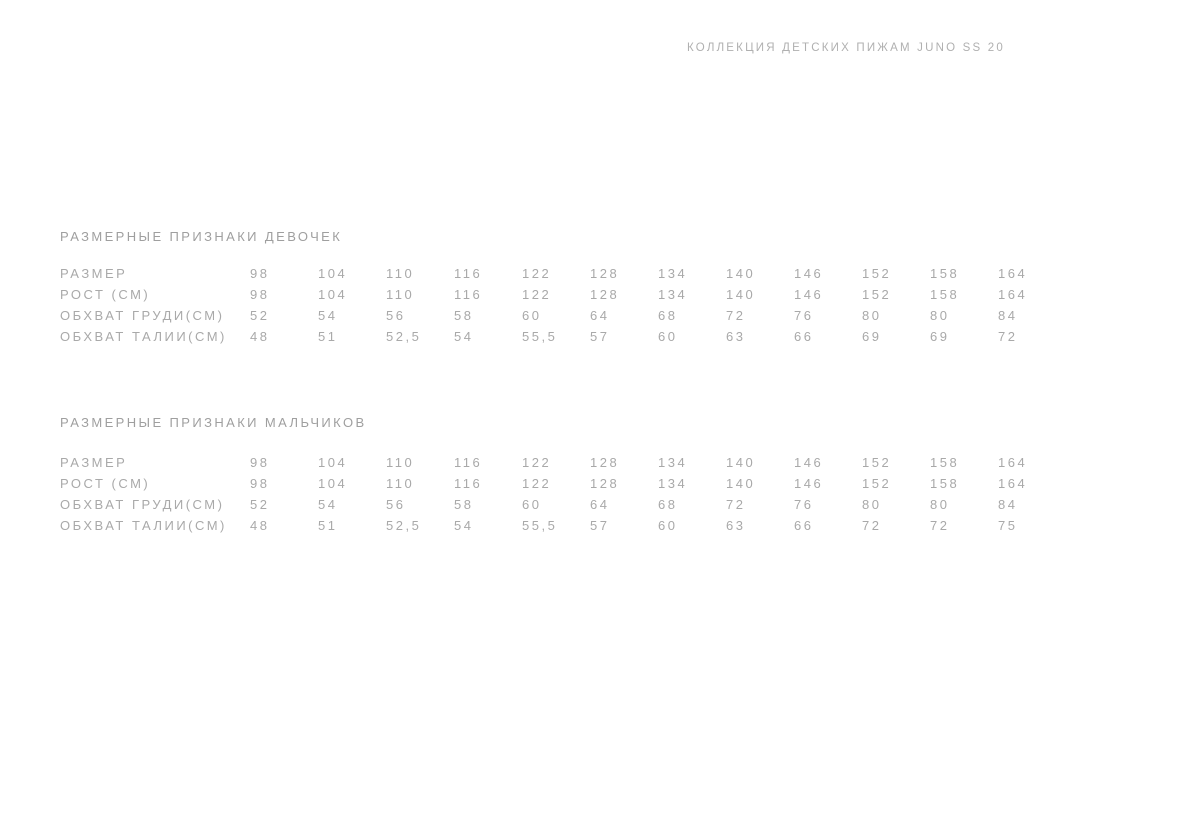 Image resolution: width=1181 pixels, height=835 pixels. I want to click on table-row: ОБХВАТ ГРУДИ(СМ) 52 54 56 58 60 64 68 72 76 80 80 84, so click(563, 315).